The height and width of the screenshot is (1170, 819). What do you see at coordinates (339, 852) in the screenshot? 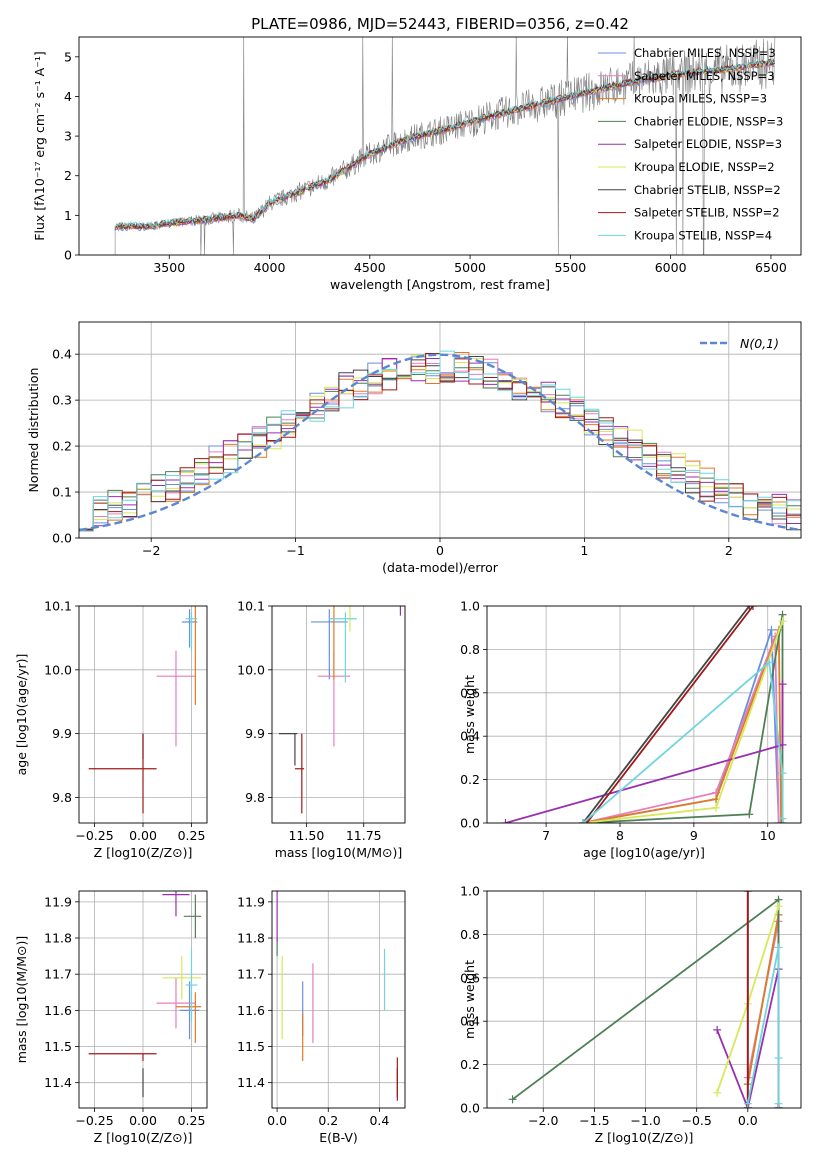
I see `x-axis-label: mass [log10(M/M⊙)]` at bounding box center [339, 852].